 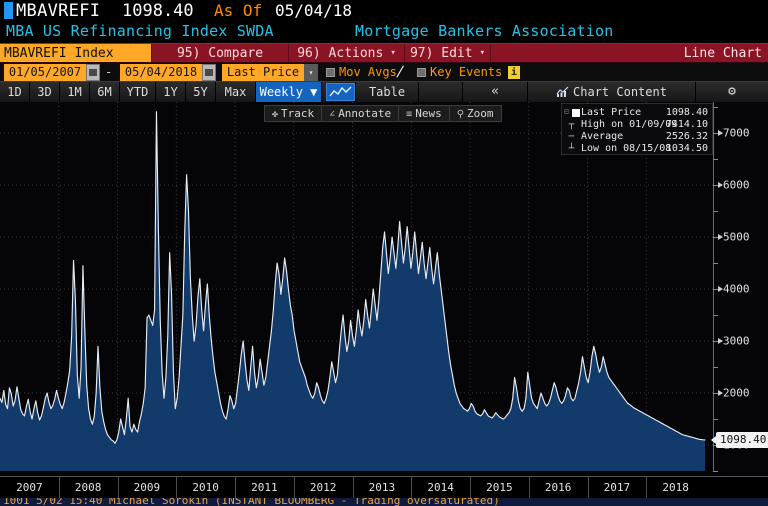 I want to click on security-input: MBAVREFI Index, so click(x=75, y=53).